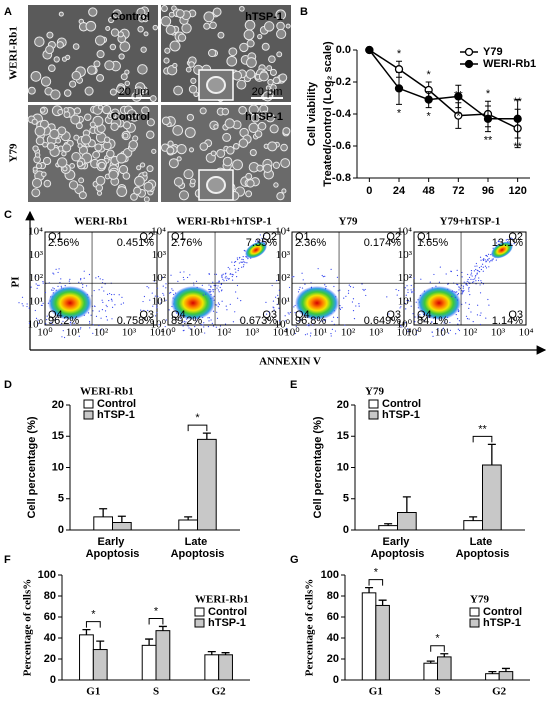  I want to click on quadrant-value: 84.1%, so click(432, 321).